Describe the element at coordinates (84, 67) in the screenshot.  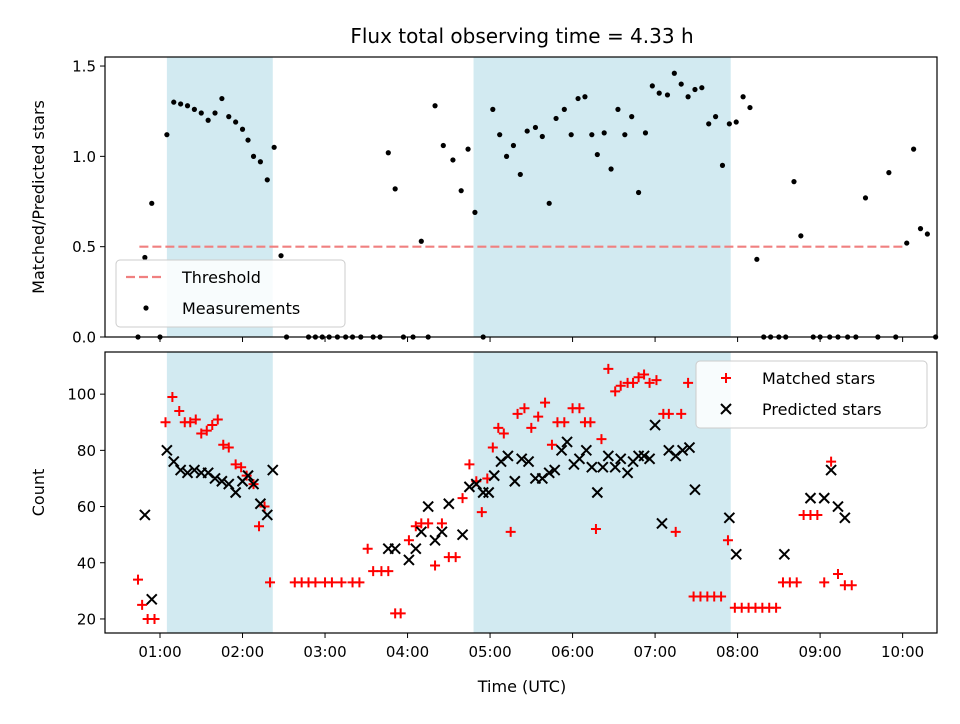
I see `y-tick-label: 1.5` at that location.